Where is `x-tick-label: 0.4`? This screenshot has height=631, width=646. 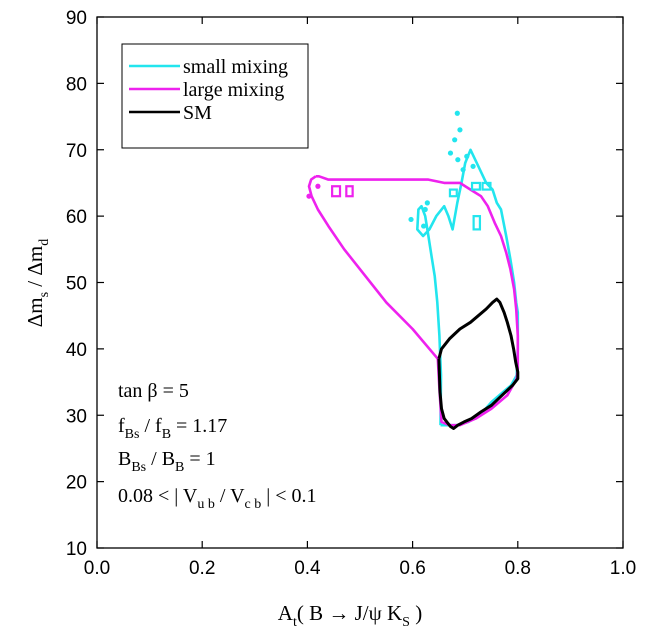 x-tick-label: 0.4 is located at coordinates (307, 568).